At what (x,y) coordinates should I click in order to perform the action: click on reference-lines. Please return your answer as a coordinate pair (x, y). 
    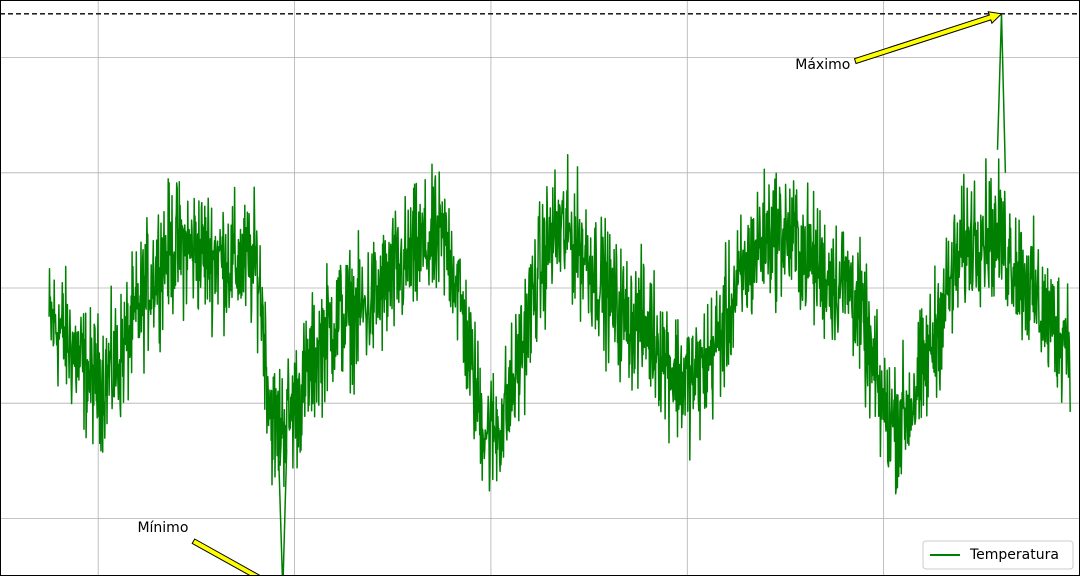
    Looking at the image, I should click on (540, 14).